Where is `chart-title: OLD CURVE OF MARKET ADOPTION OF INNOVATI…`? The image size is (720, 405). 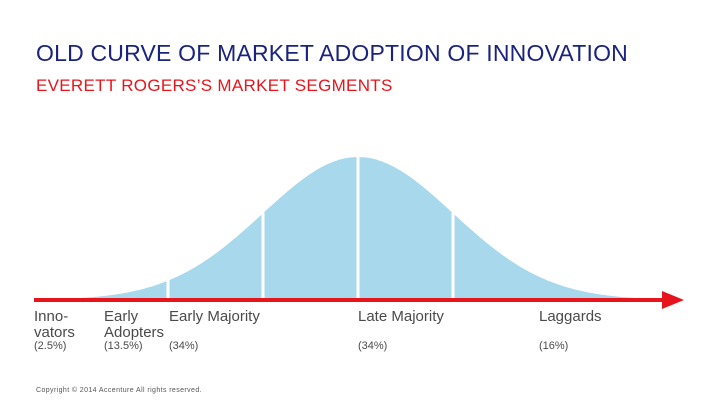 chart-title: OLD CURVE OF MARKET ADOPTION OF INNOVATI… is located at coordinates (332, 53).